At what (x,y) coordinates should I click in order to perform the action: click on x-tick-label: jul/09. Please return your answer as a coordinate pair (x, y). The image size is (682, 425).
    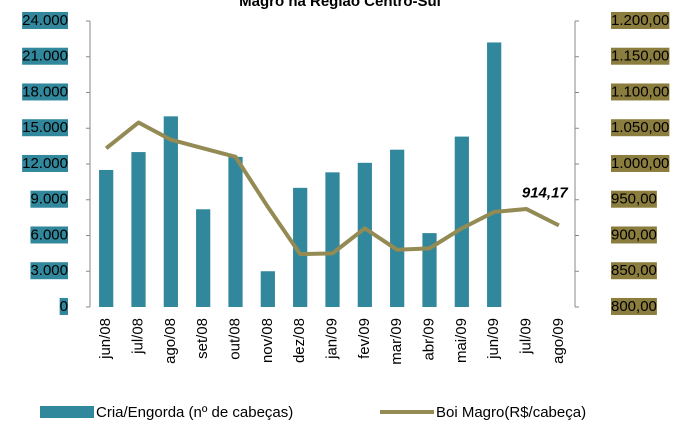
    Looking at the image, I should click on (525, 336).